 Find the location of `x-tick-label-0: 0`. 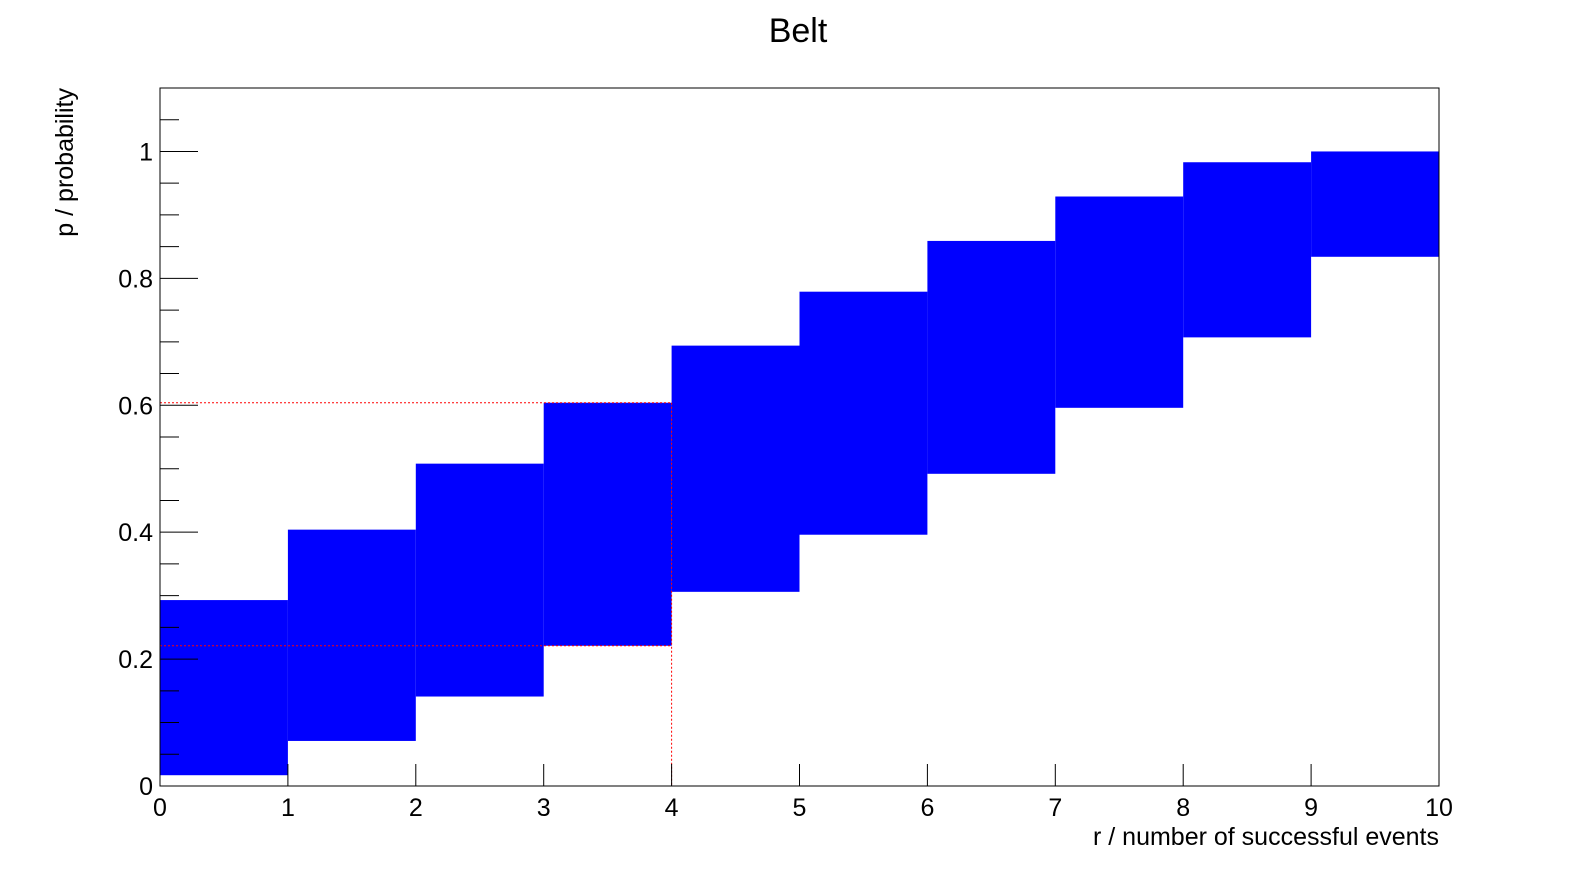

x-tick-label-0: 0 is located at coordinates (160, 808).